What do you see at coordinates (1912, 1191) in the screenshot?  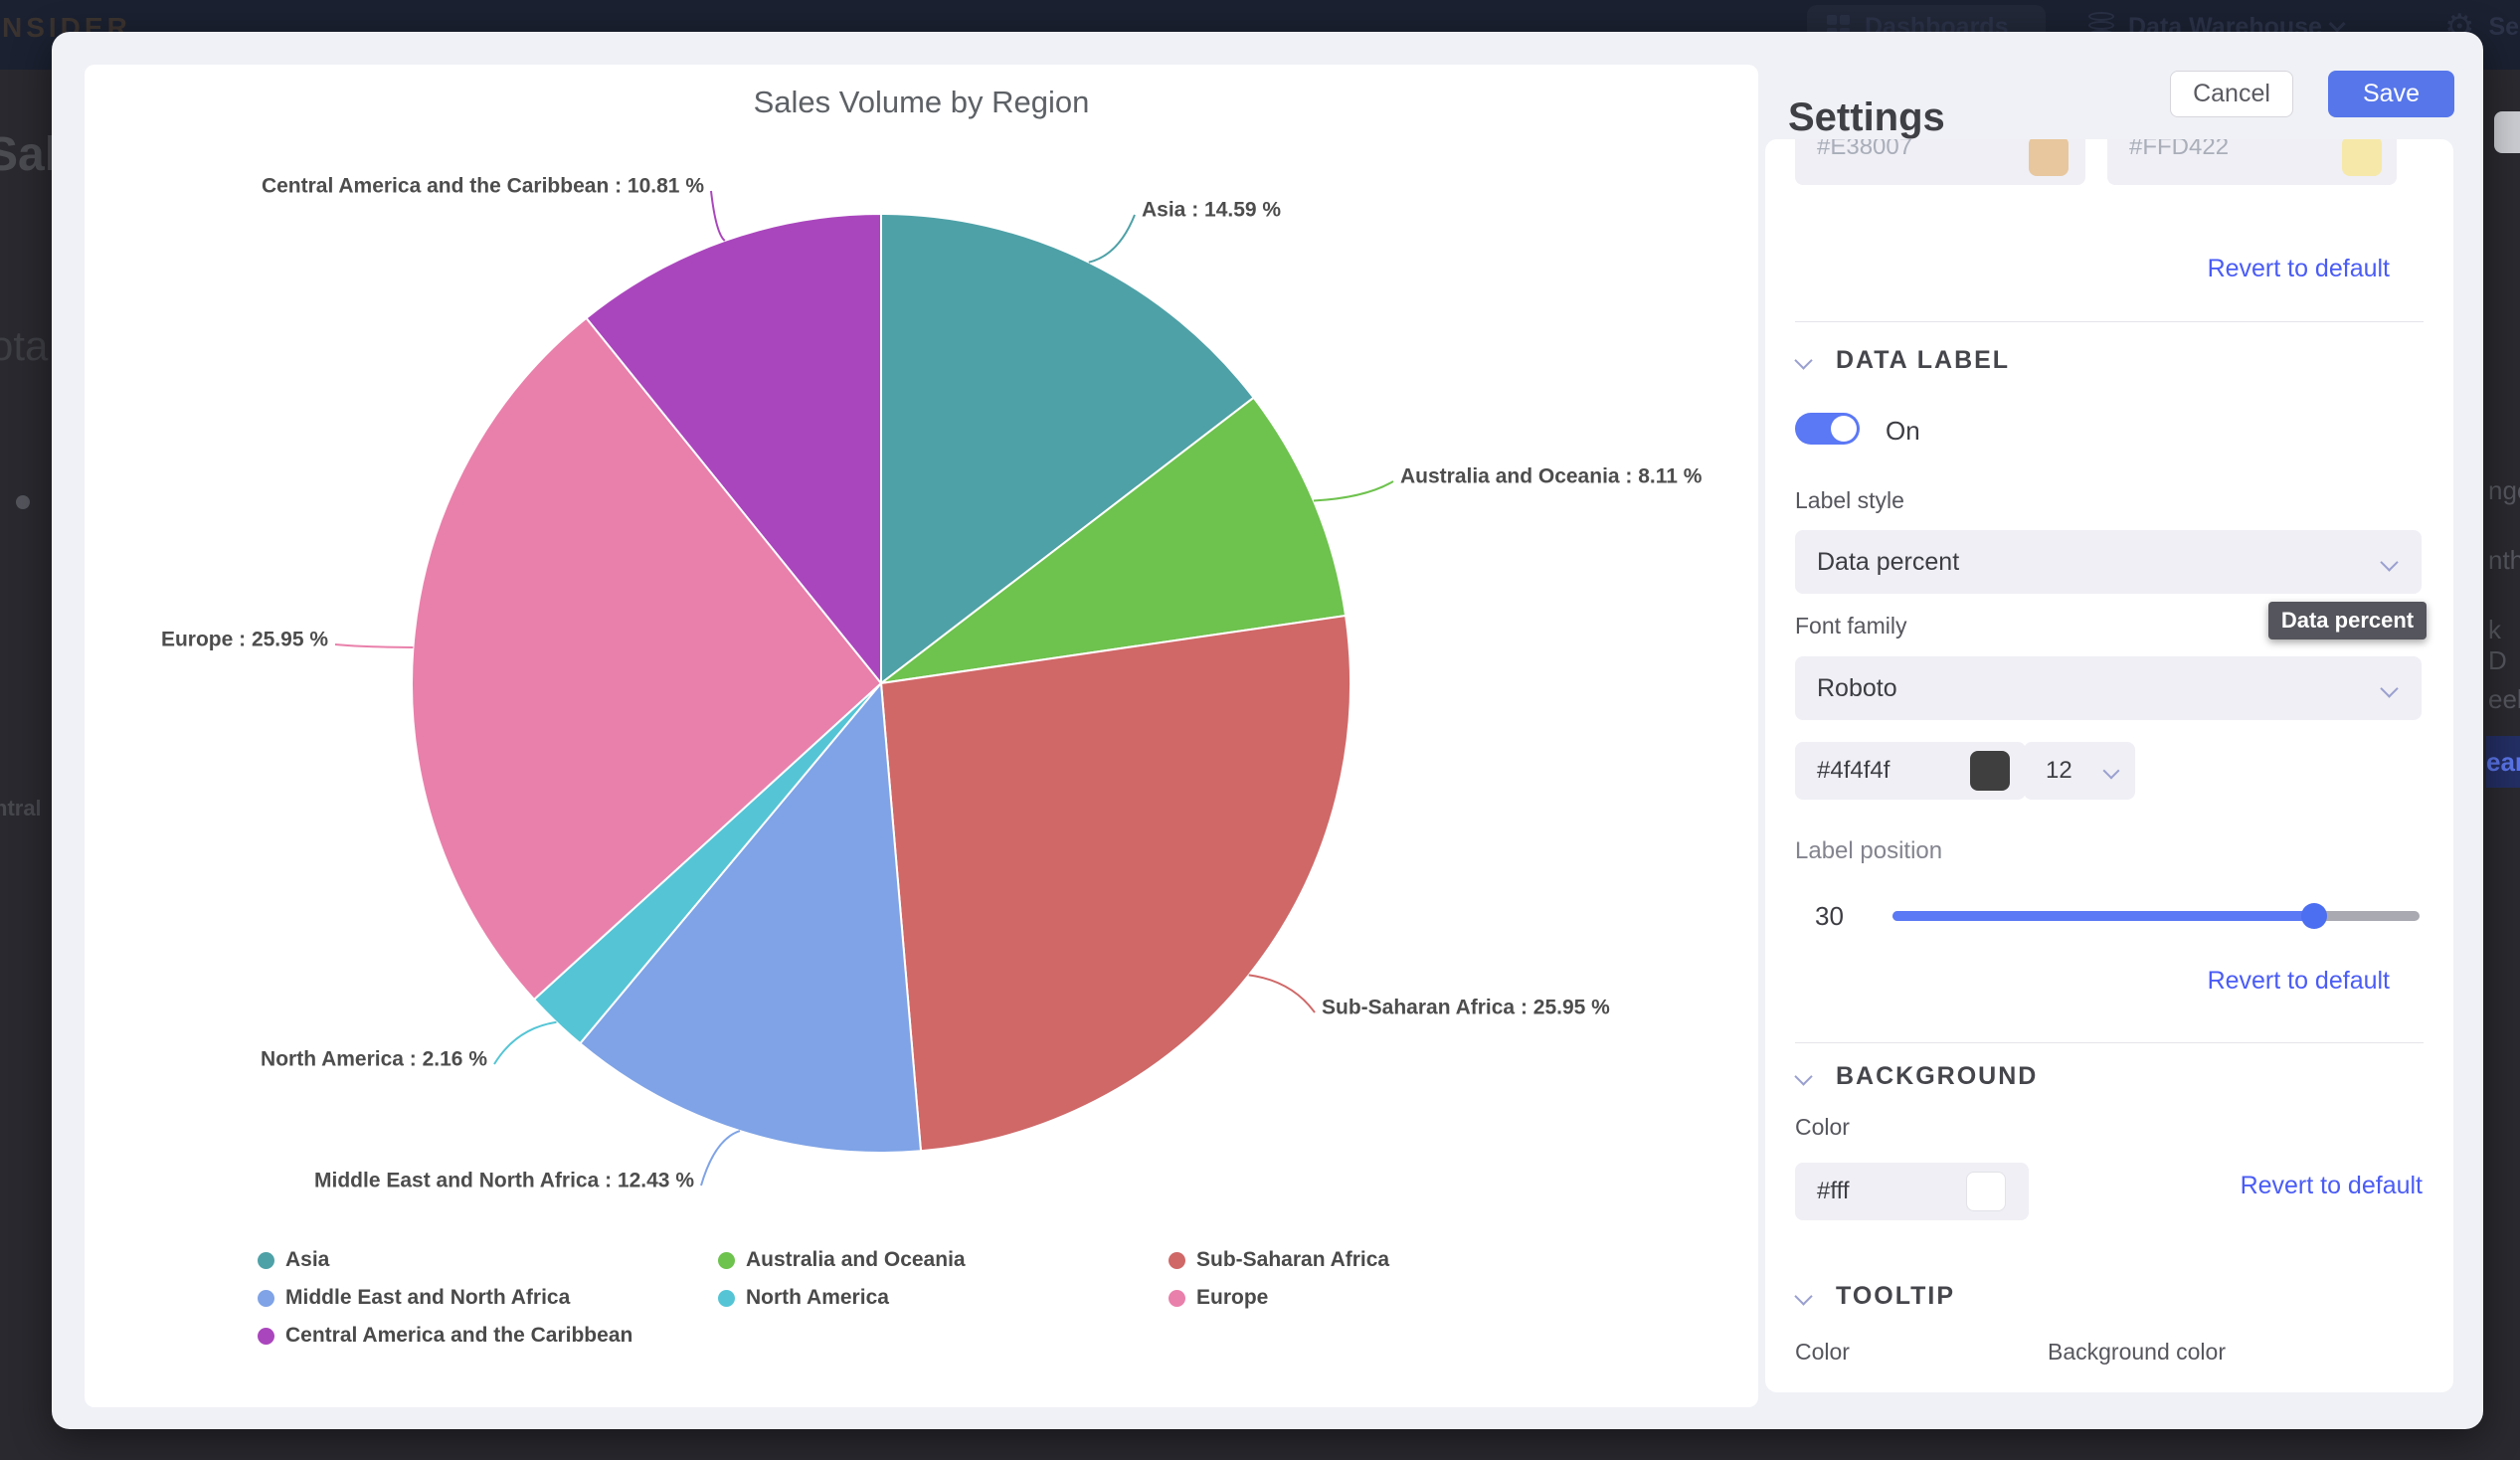 I see `background-color-input: #fff` at bounding box center [1912, 1191].